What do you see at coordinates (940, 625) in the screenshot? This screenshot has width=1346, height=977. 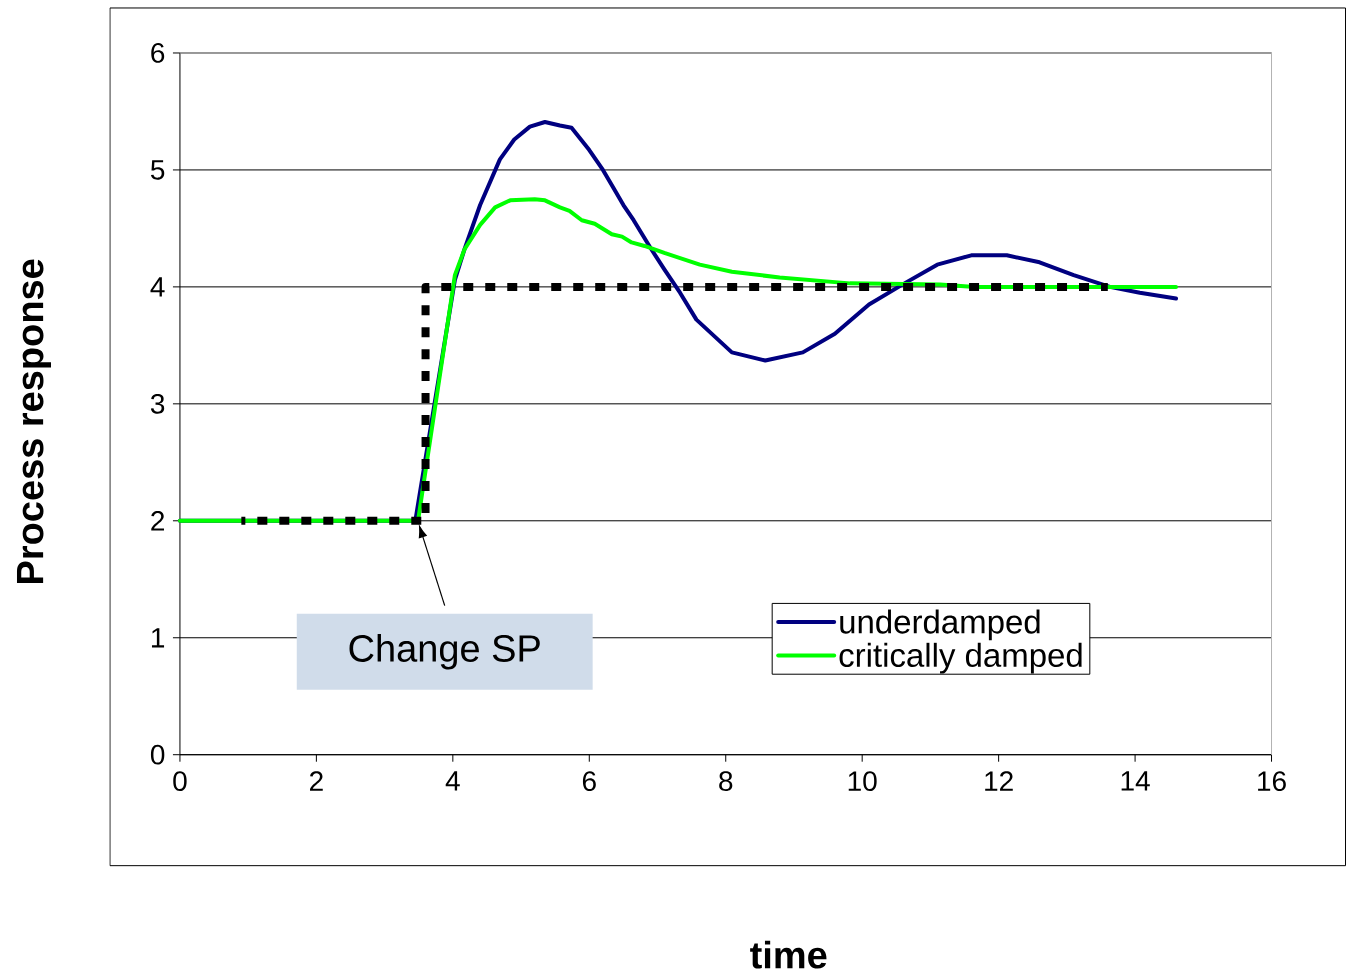 I see `legend-label: underdamped` at bounding box center [940, 625].